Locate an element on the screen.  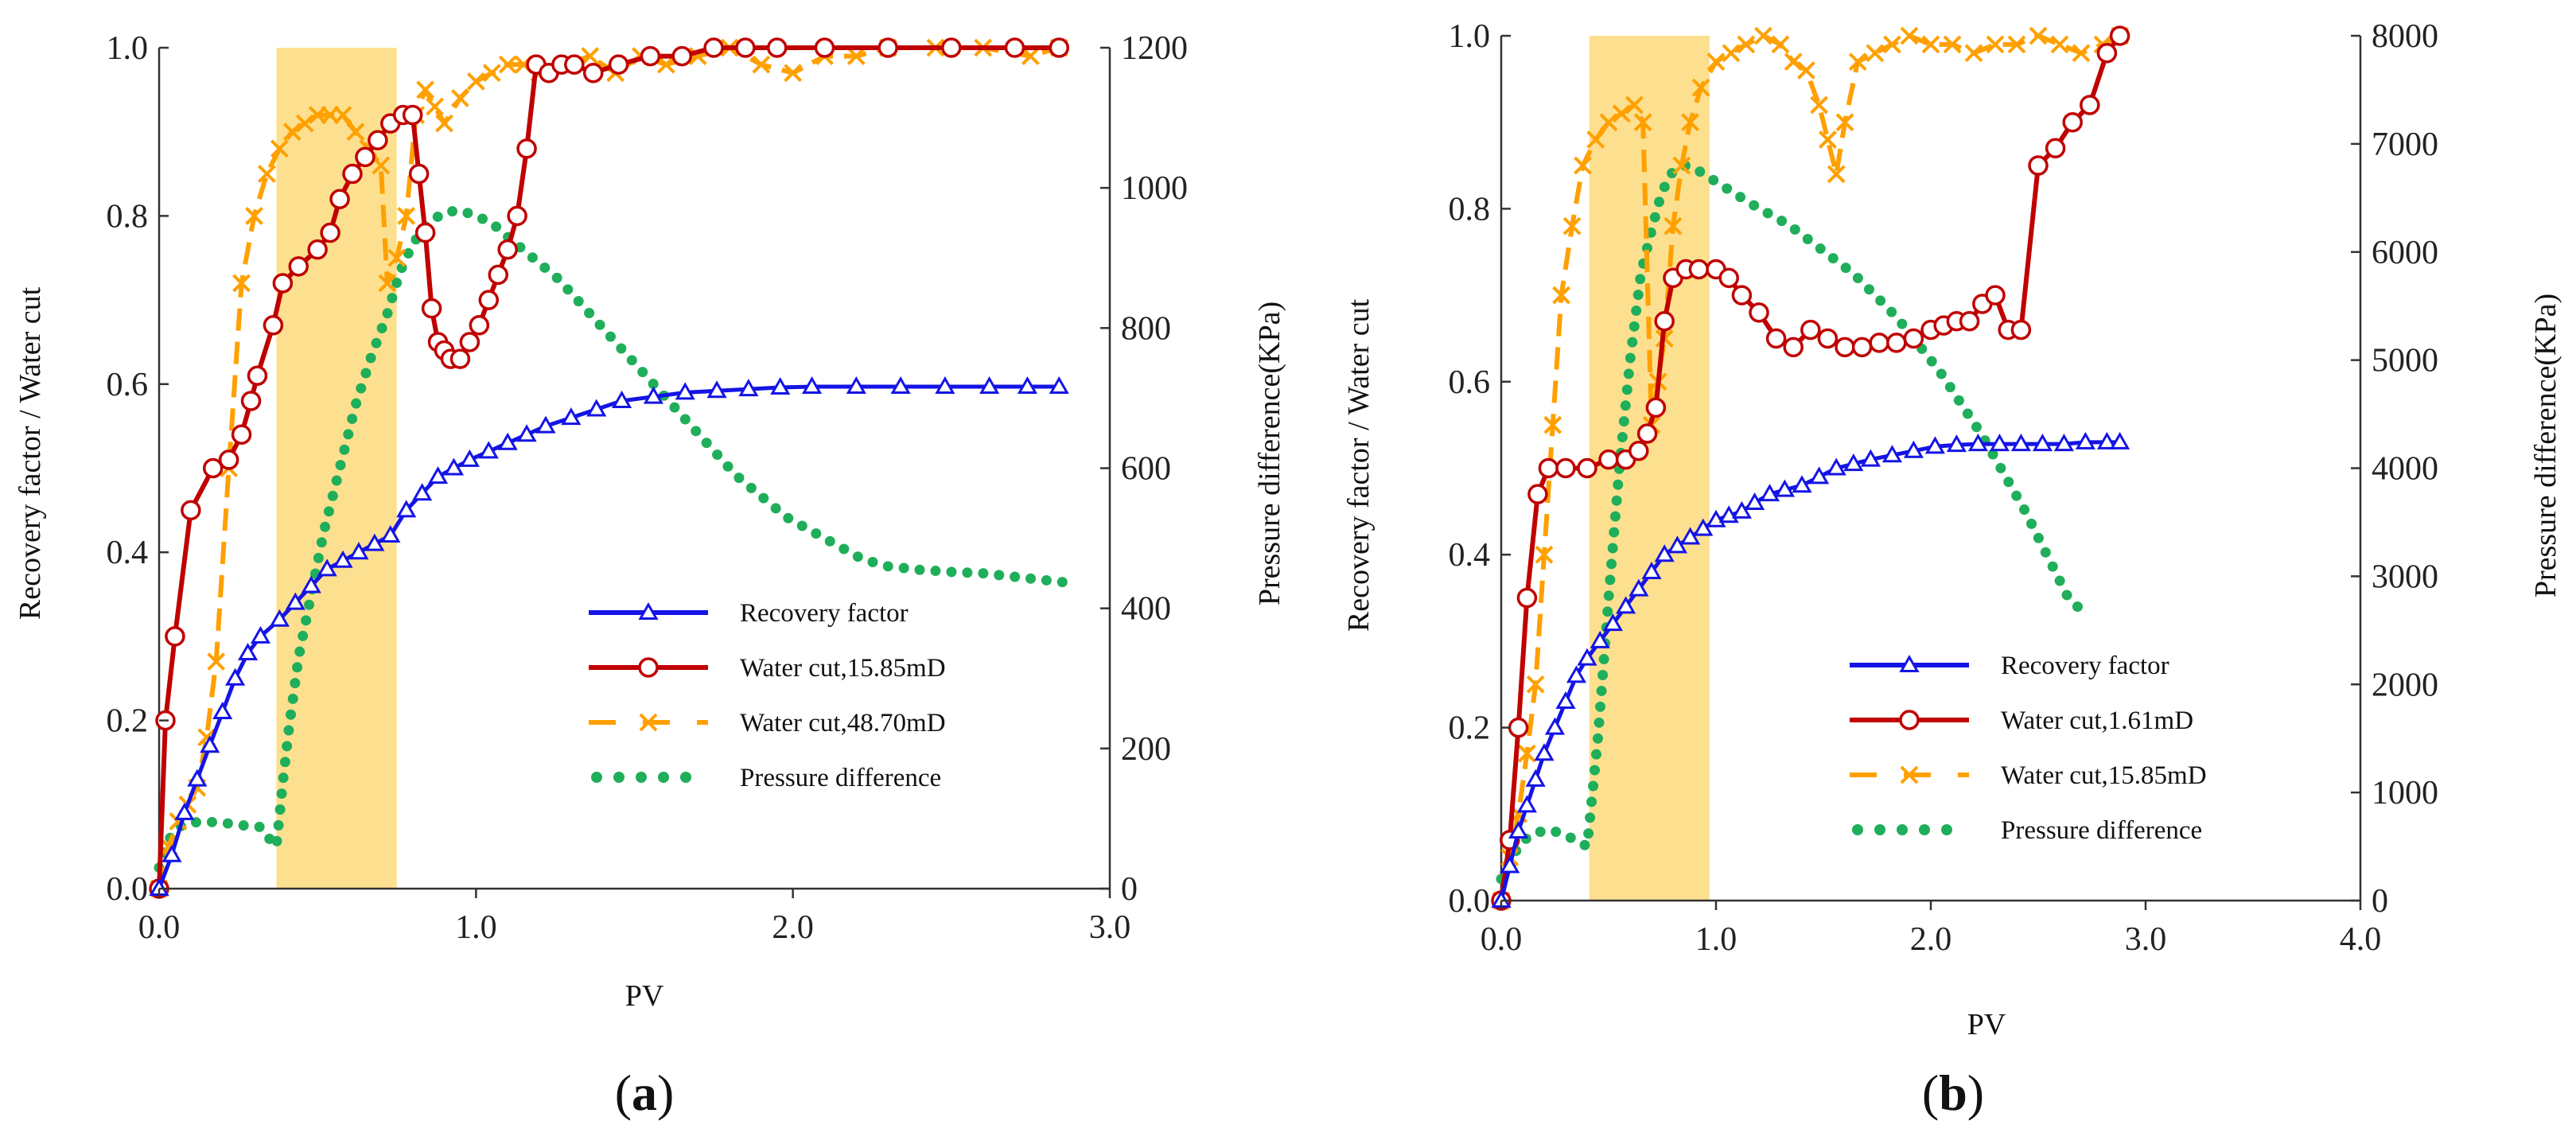
legend-label: Pressure difference is located at coordinates (2102, 830).